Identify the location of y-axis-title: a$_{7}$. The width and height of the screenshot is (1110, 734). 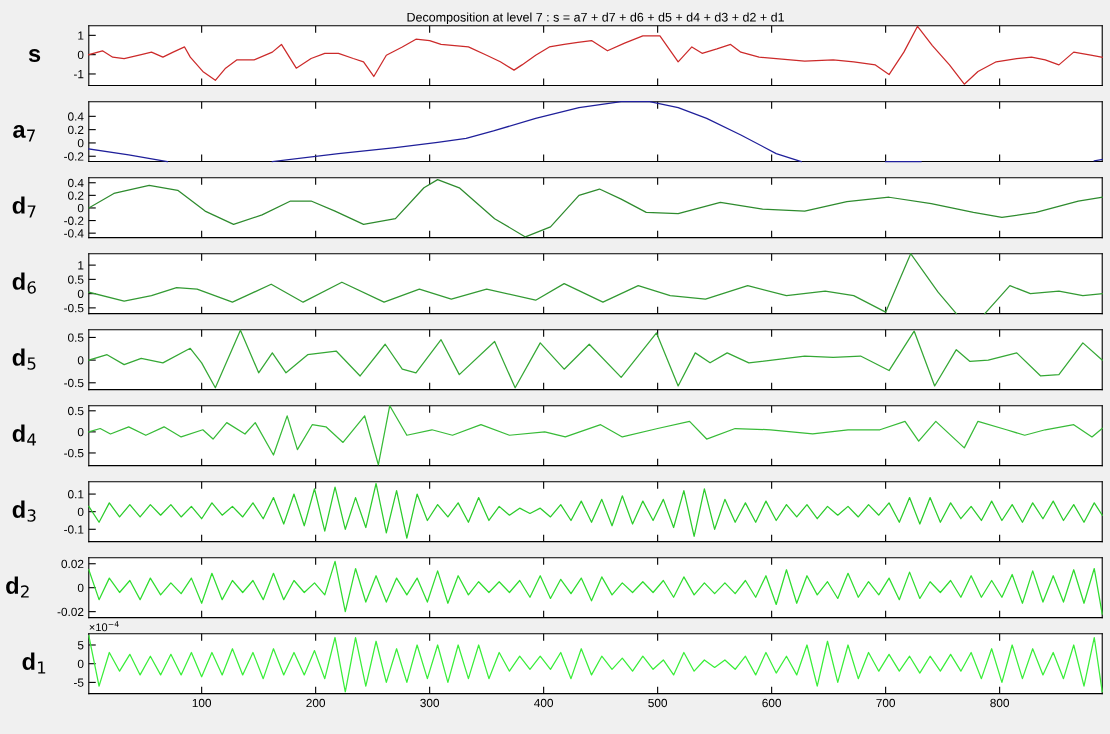
(24, 133).